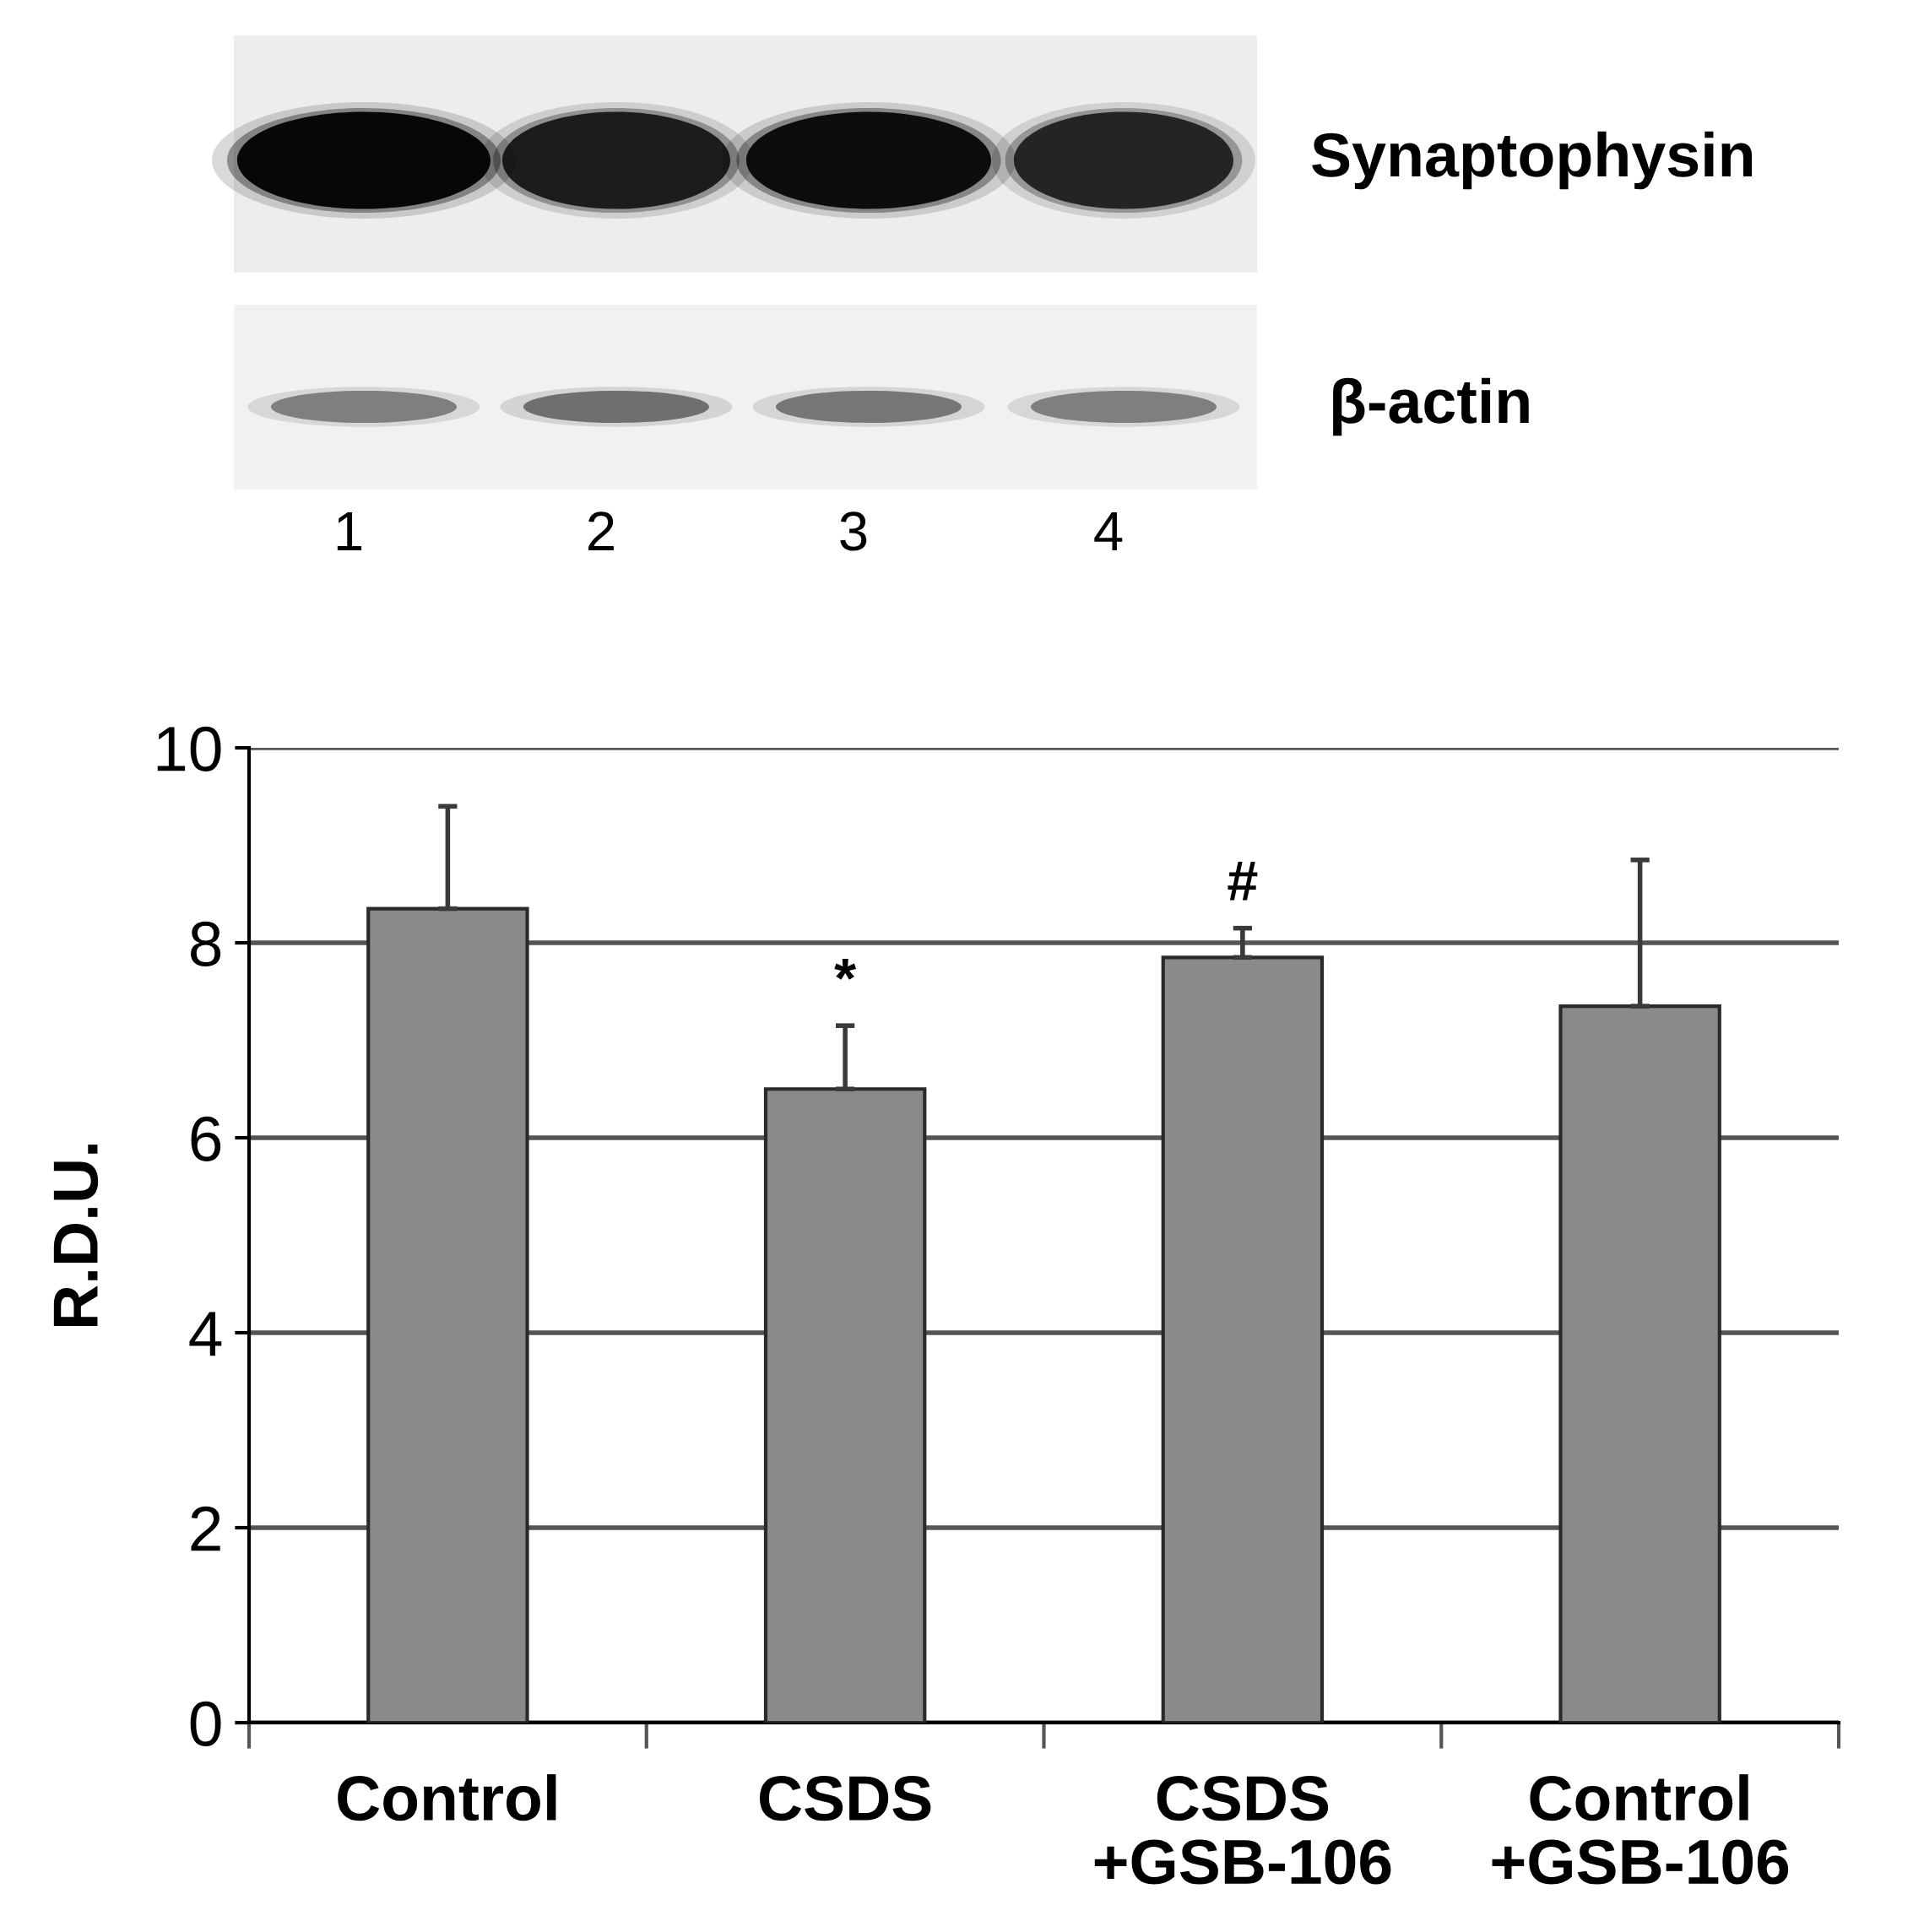 This screenshot has width=1924, height=1932. Describe the element at coordinates (1108, 530) in the screenshot. I see `text: 4` at that location.